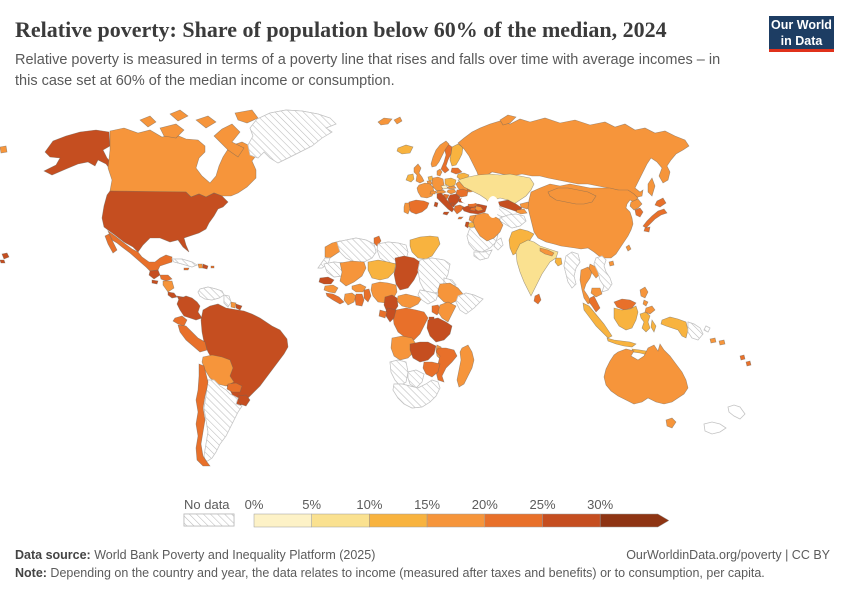  Describe the element at coordinates (207, 504) in the screenshot. I see `svg-text: No data` at that location.